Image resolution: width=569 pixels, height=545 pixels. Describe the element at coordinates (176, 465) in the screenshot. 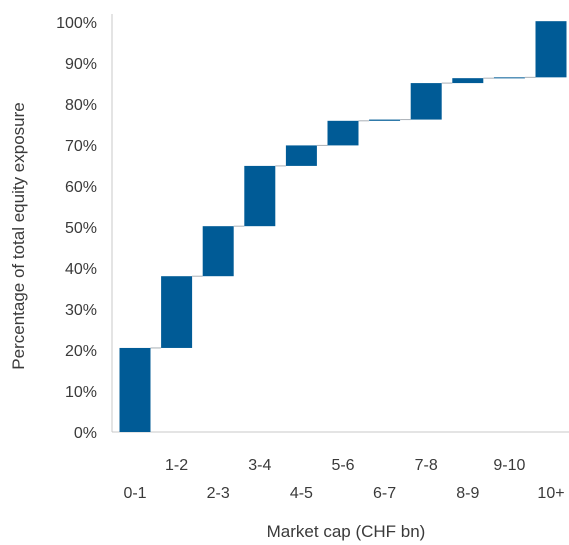

I see `x-tick-label: 1-2` at that location.